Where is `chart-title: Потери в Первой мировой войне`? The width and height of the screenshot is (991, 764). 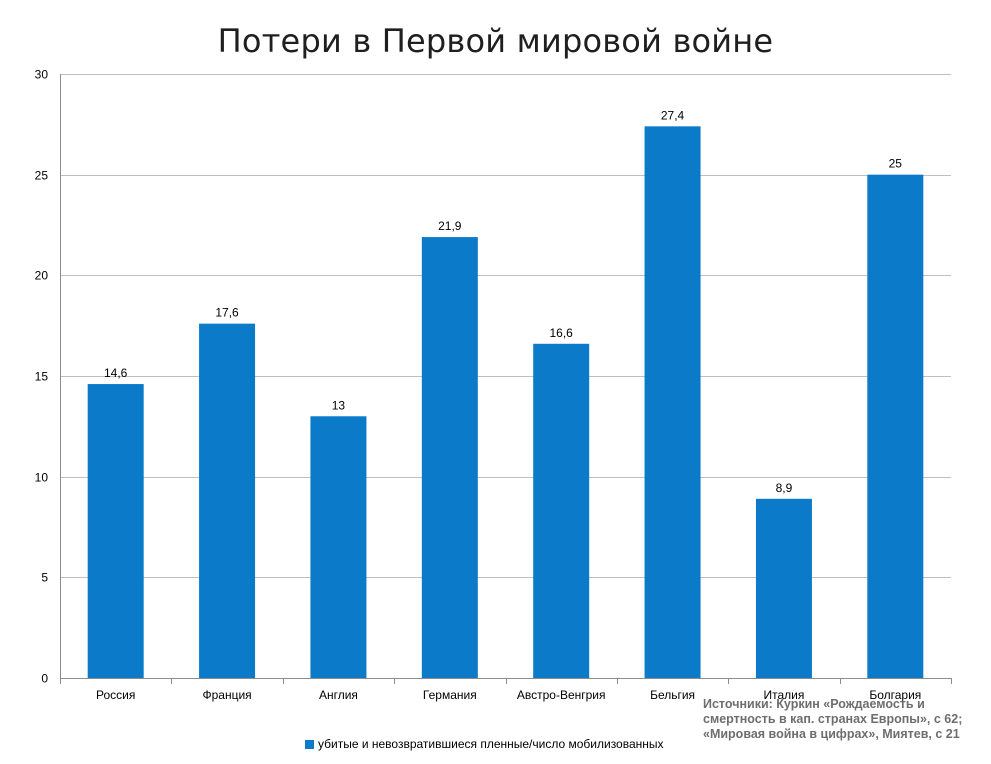
chart-title: Потери в Первой мировой войне is located at coordinates (495, 41).